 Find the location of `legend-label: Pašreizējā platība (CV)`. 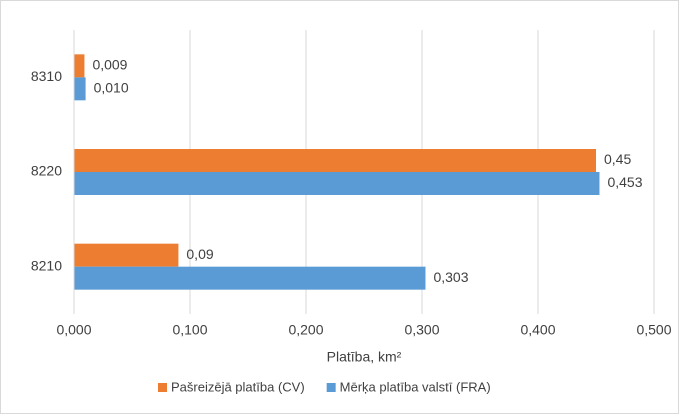

legend-label: Pašreizējā platība (CV) is located at coordinates (238, 386).